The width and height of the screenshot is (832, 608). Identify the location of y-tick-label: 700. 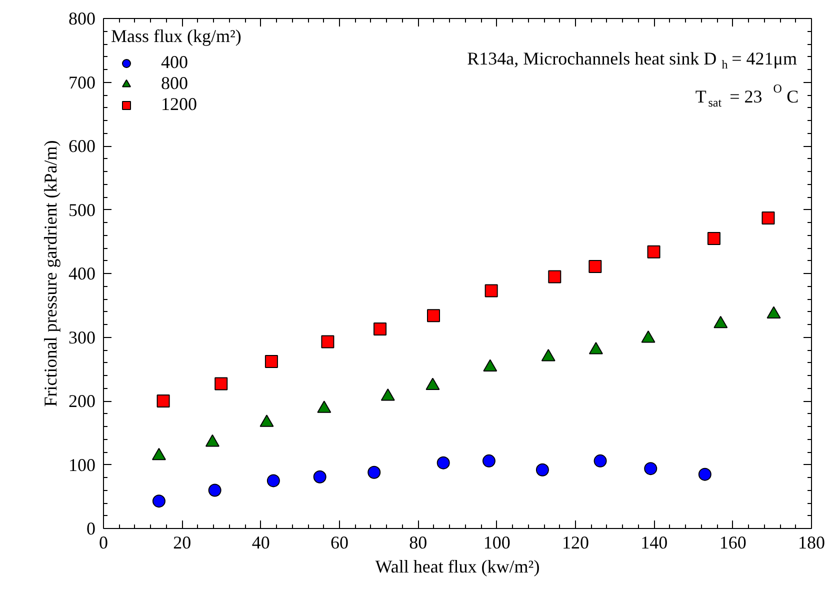
(82, 82).